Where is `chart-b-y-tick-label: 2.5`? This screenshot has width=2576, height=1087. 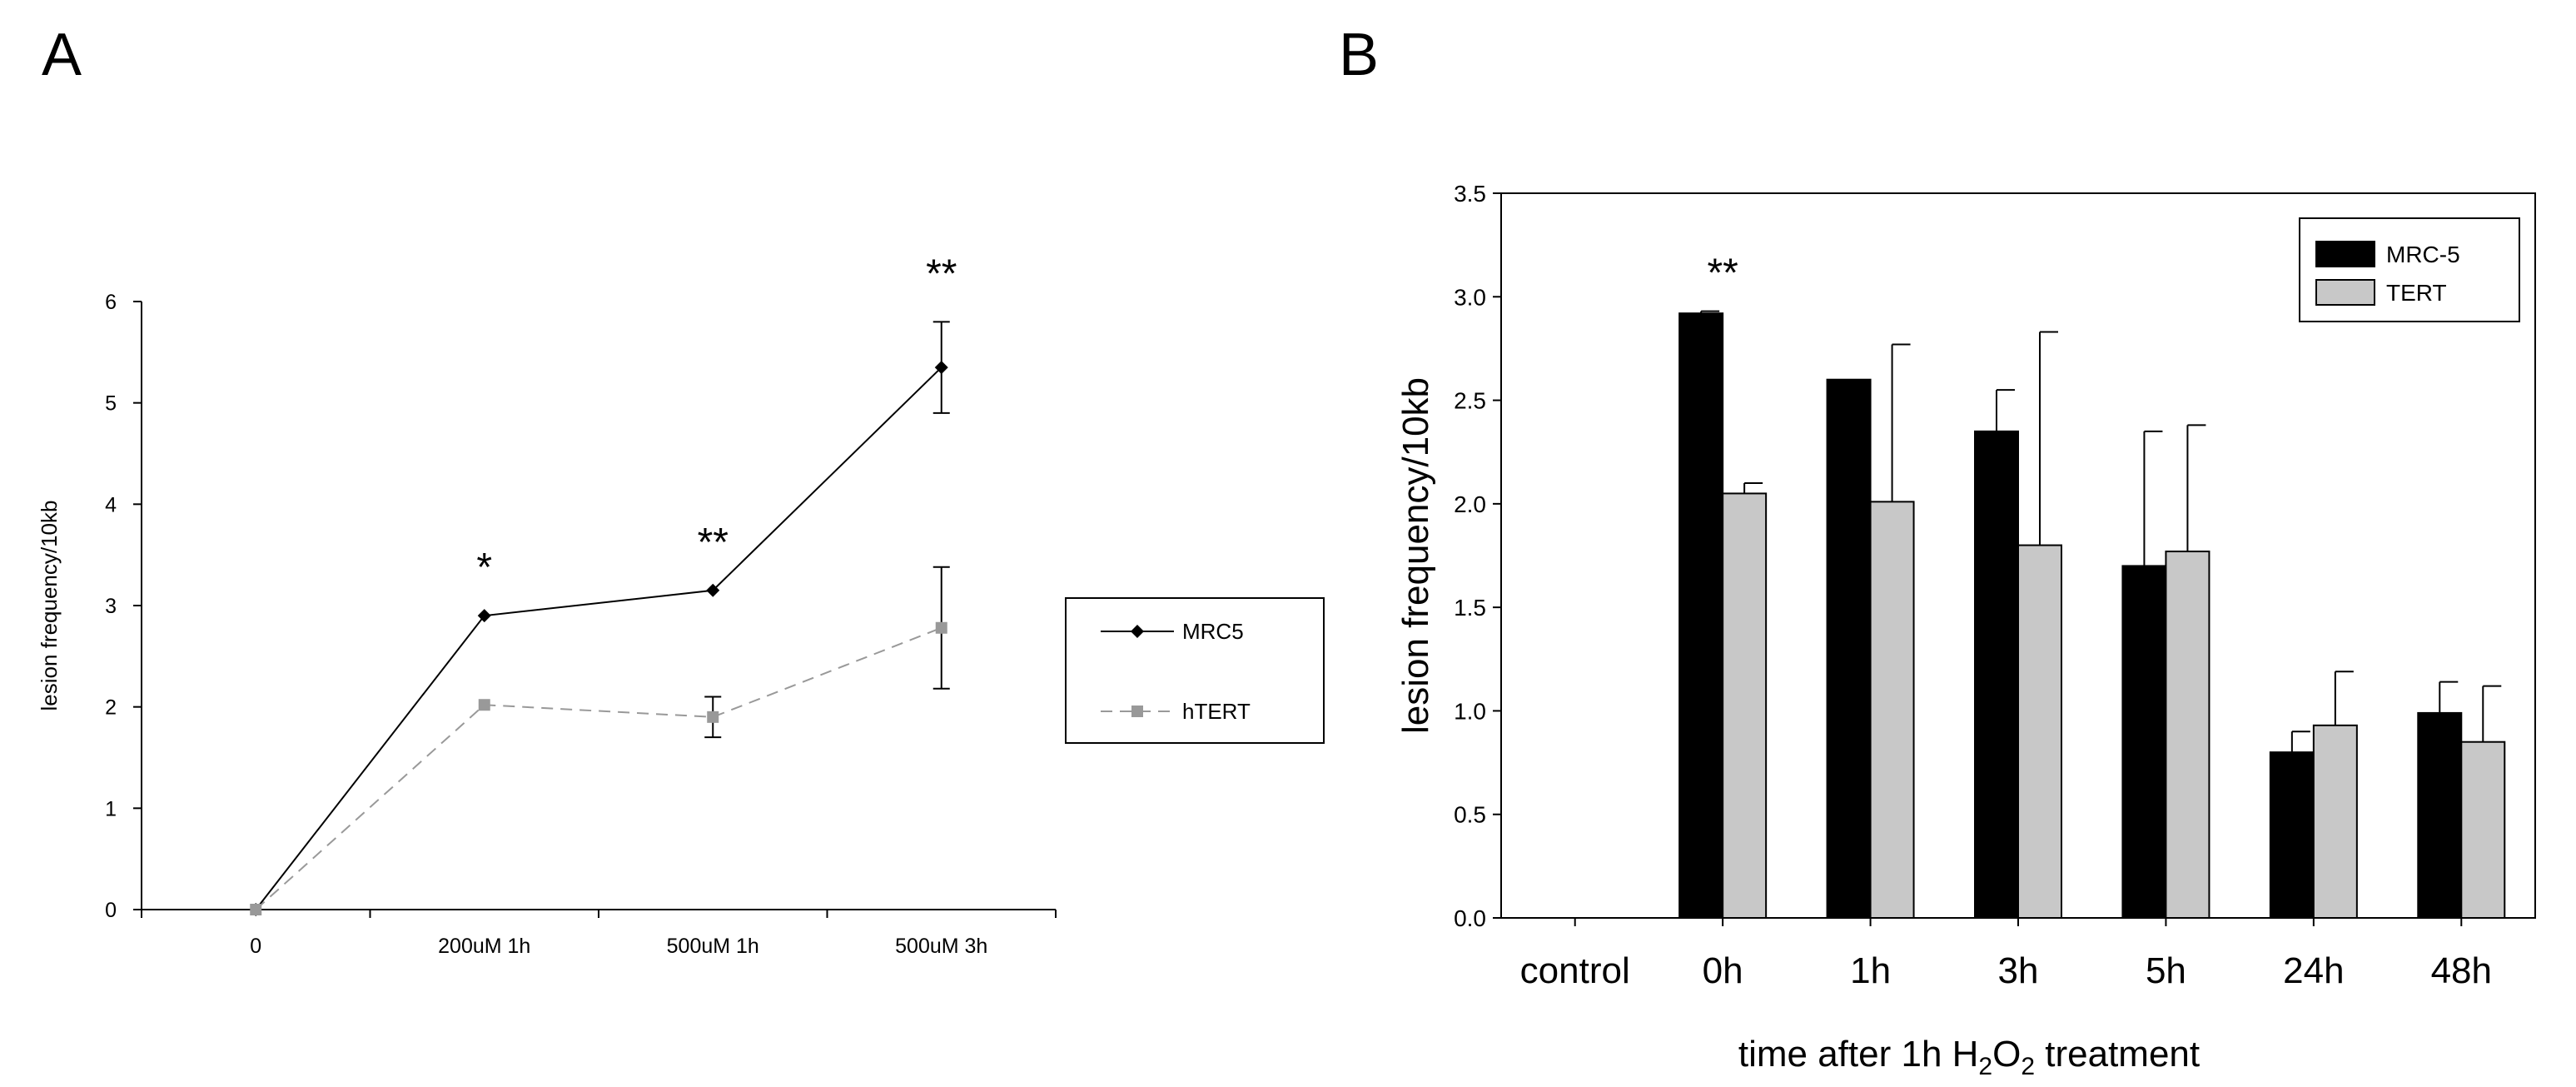
chart-b-y-tick-label: 2.5 is located at coordinates (1470, 401).